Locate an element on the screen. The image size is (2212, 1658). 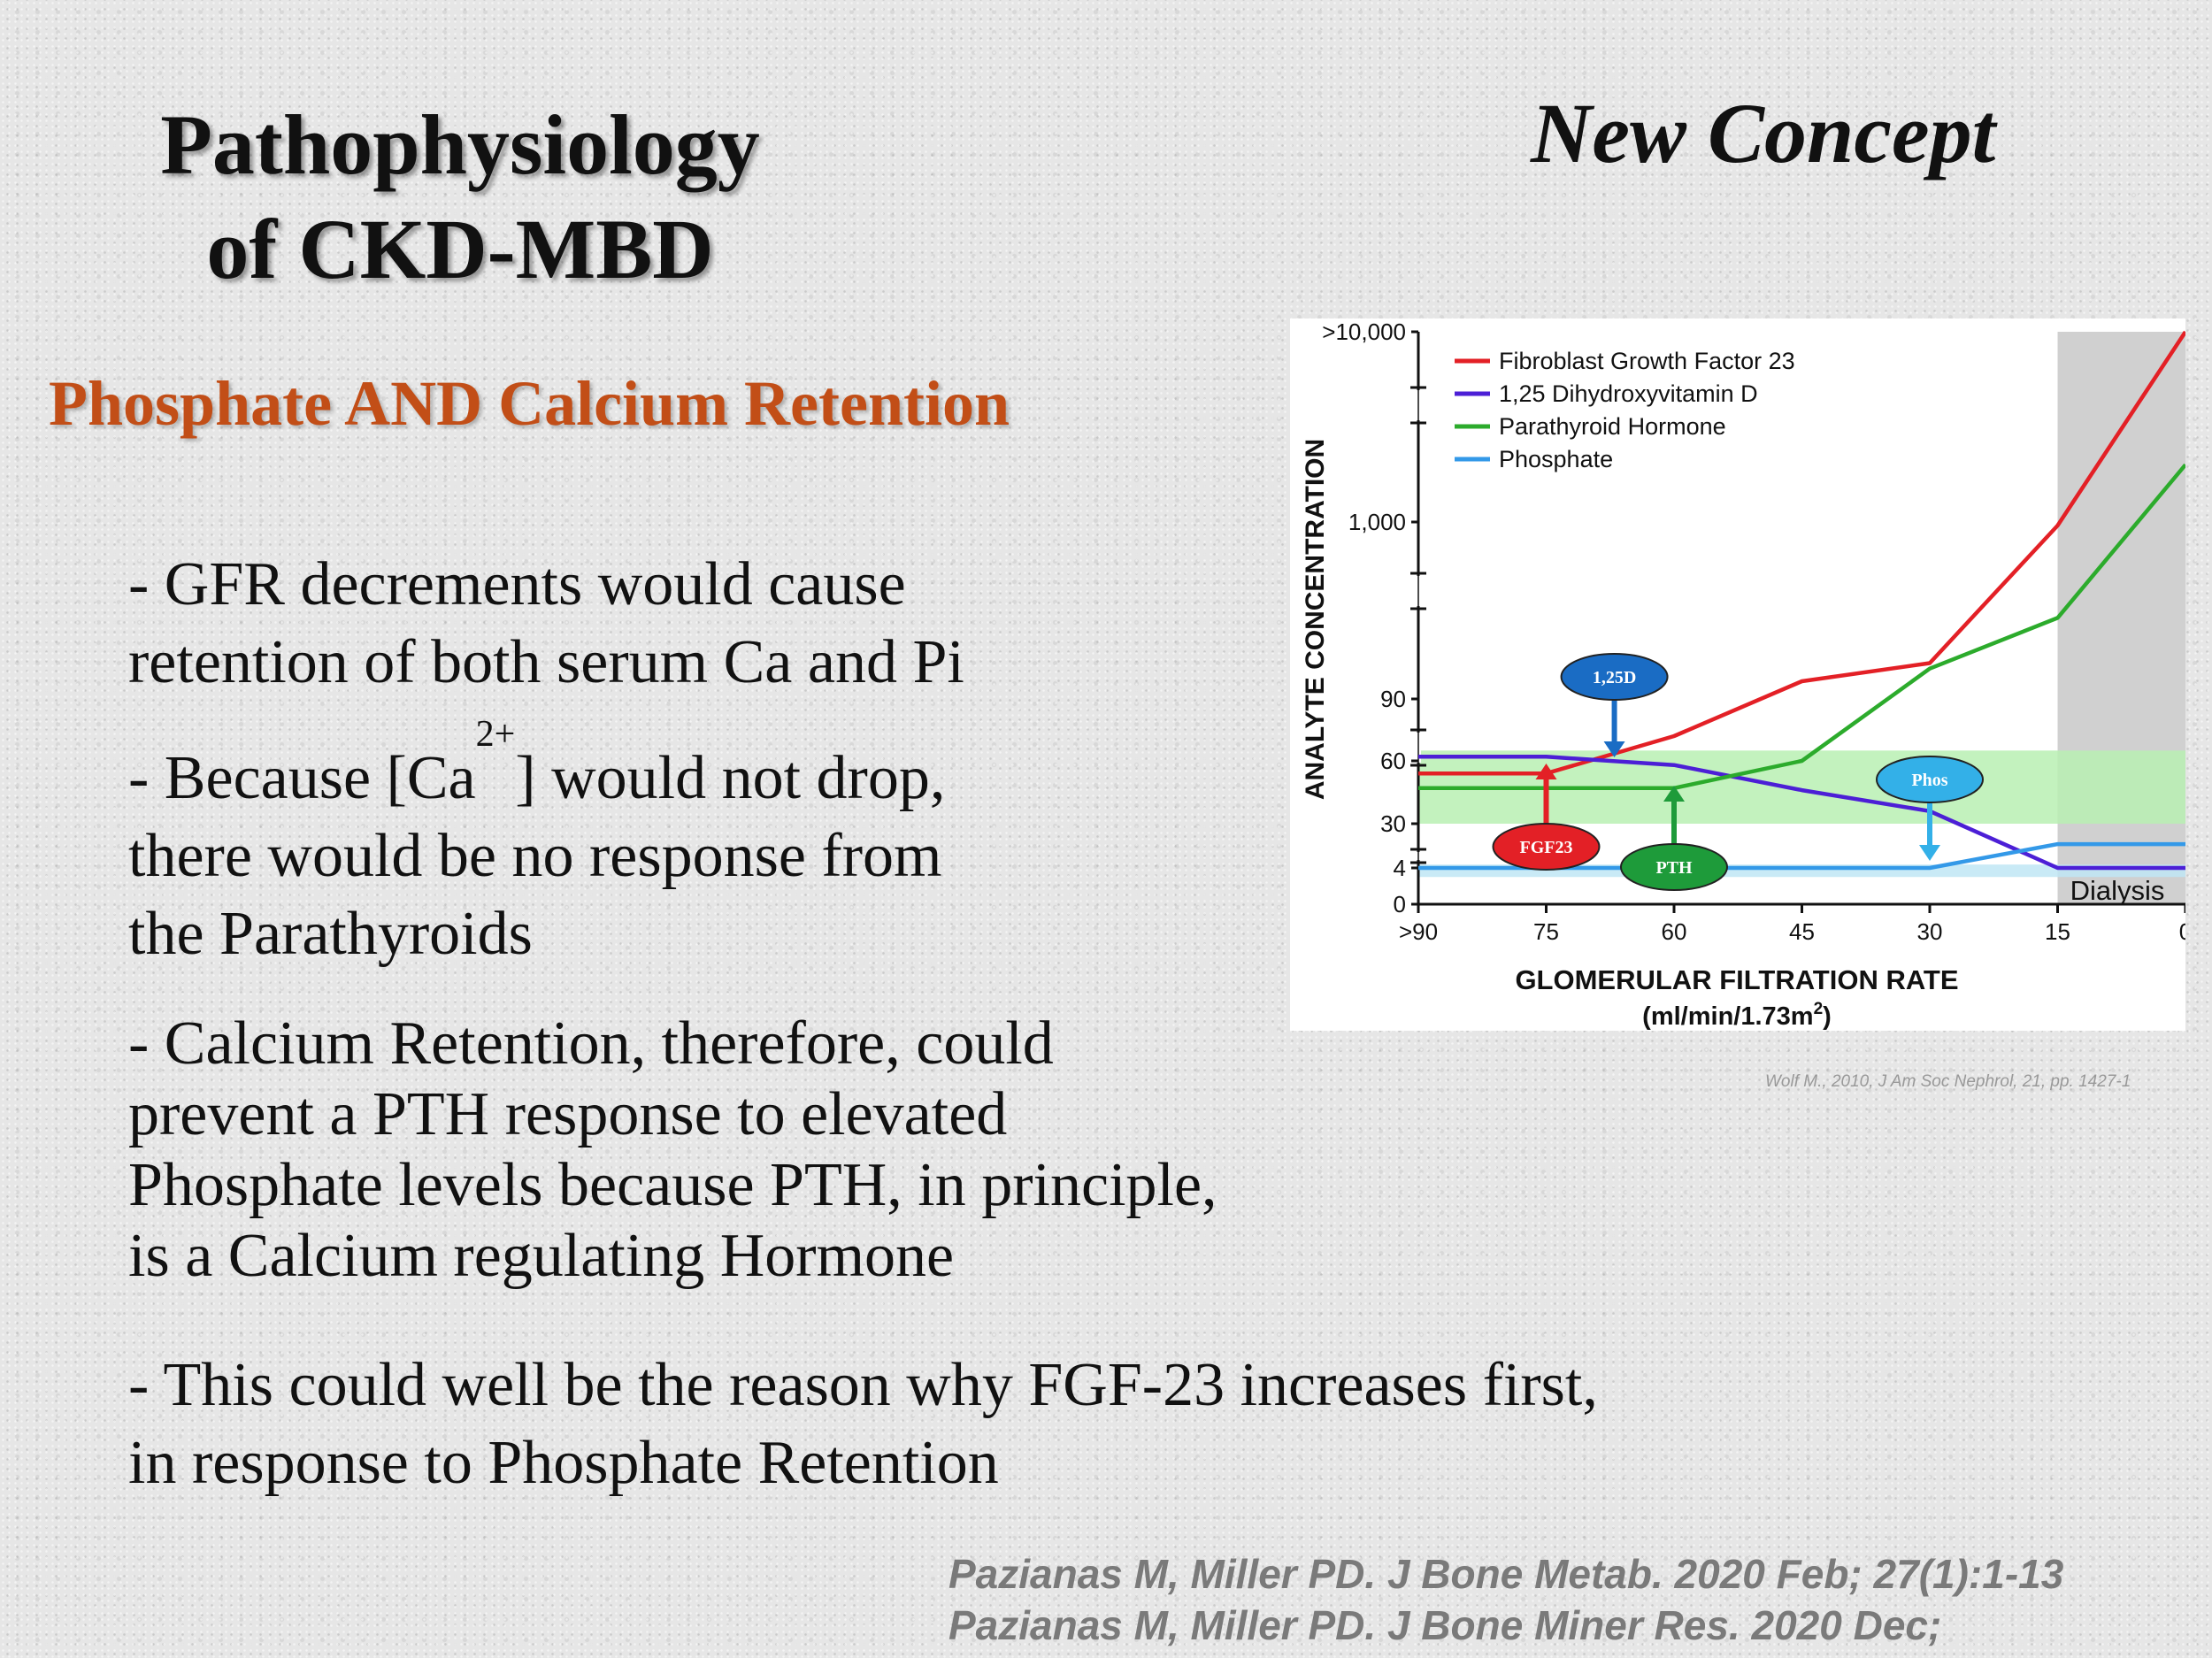
y-axis-label: ANALYTE CONCENTRATION is located at coordinates (1316, 620).